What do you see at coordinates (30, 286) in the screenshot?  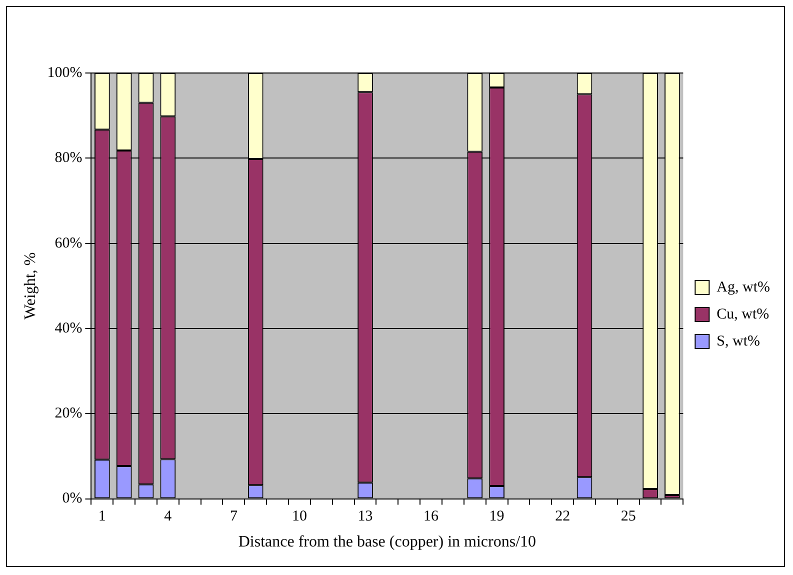 I see `y-axis-title: Weight, %` at bounding box center [30, 286].